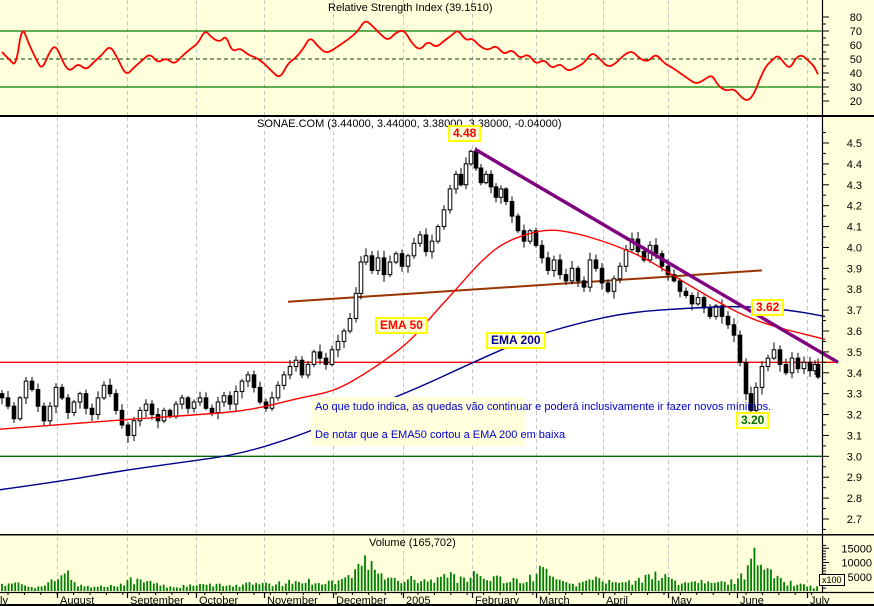 This screenshot has width=874, height=606. I want to click on ema200-label: EMA 200, so click(516, 340).